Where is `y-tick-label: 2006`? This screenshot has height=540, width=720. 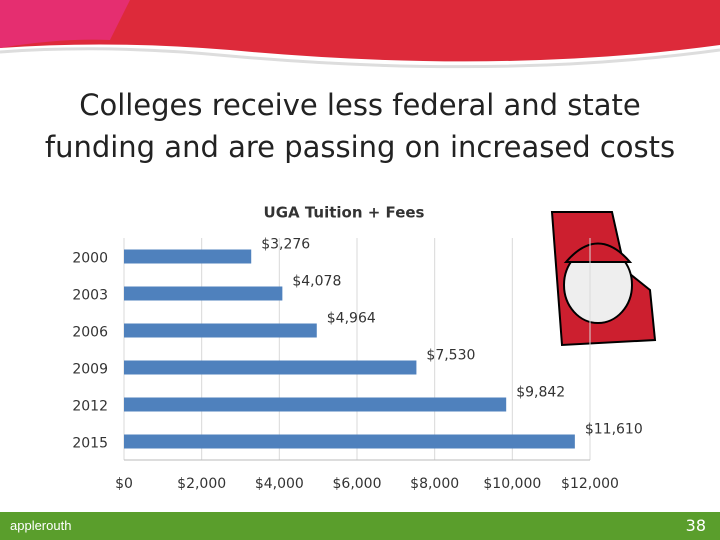
y-tick-label: 2006 is located at coordinates (90, 333).